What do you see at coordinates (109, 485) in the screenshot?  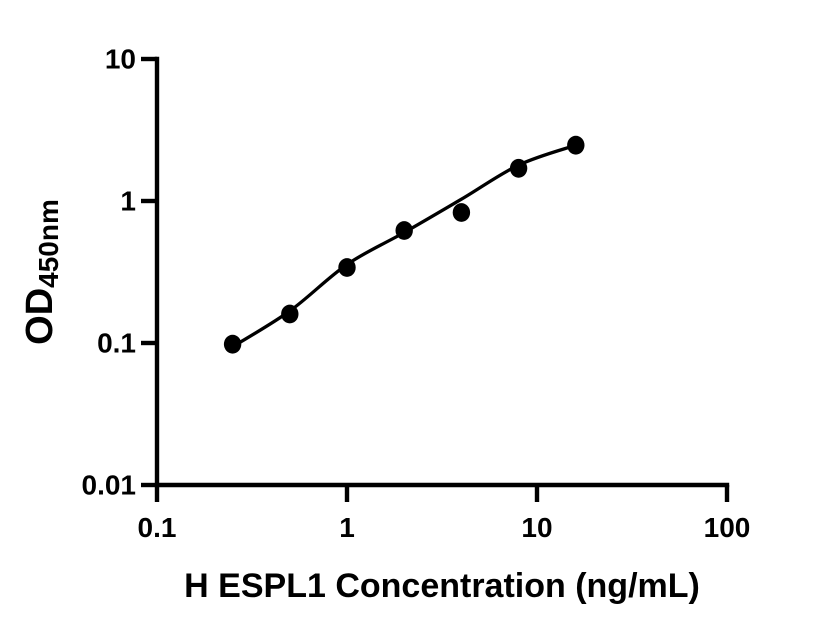 I see `y-axis-tick-label: 0.01` at bounding box center [109, 485].